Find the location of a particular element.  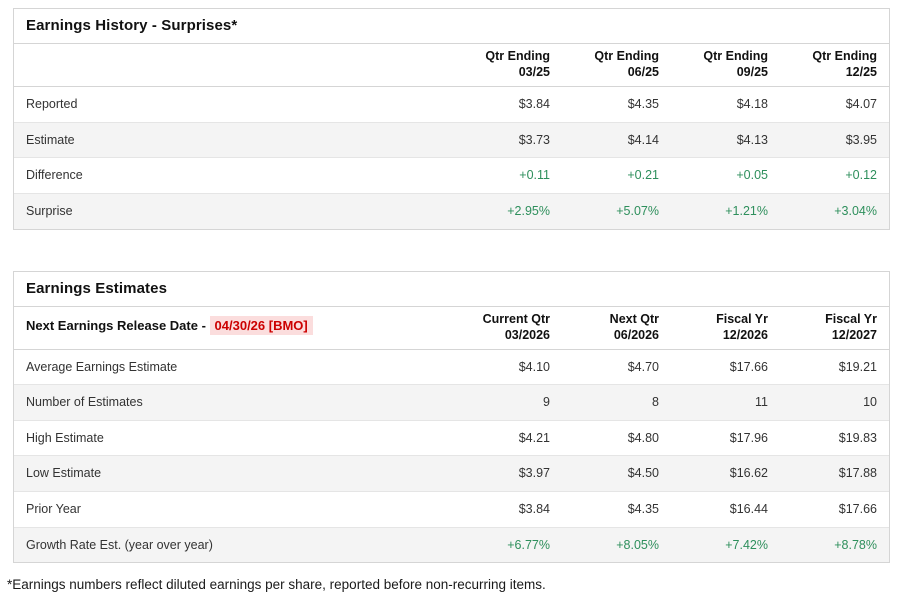

cell-value: $4.80 is located at coordinates (616, 438).